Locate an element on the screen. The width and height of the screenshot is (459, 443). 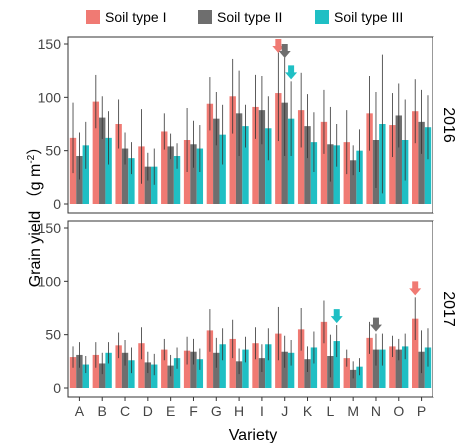
x-tick-label: K is located at coordinates (308, 411).